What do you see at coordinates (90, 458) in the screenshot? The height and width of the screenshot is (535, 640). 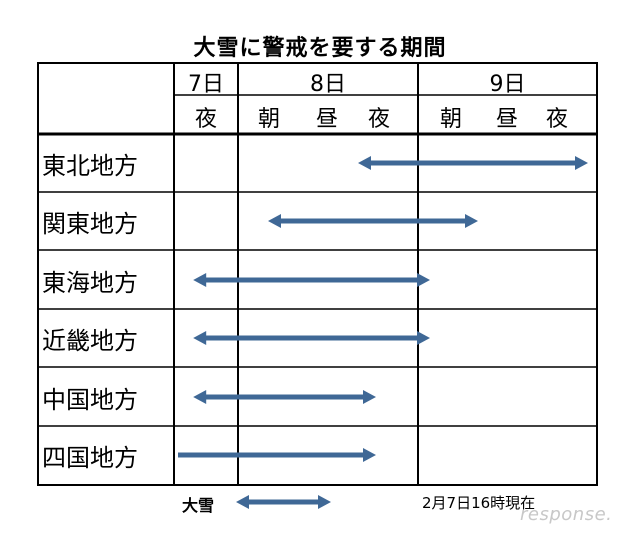 I see `region-label-shikoku: 四国地方` at bounding box center [90, 458].